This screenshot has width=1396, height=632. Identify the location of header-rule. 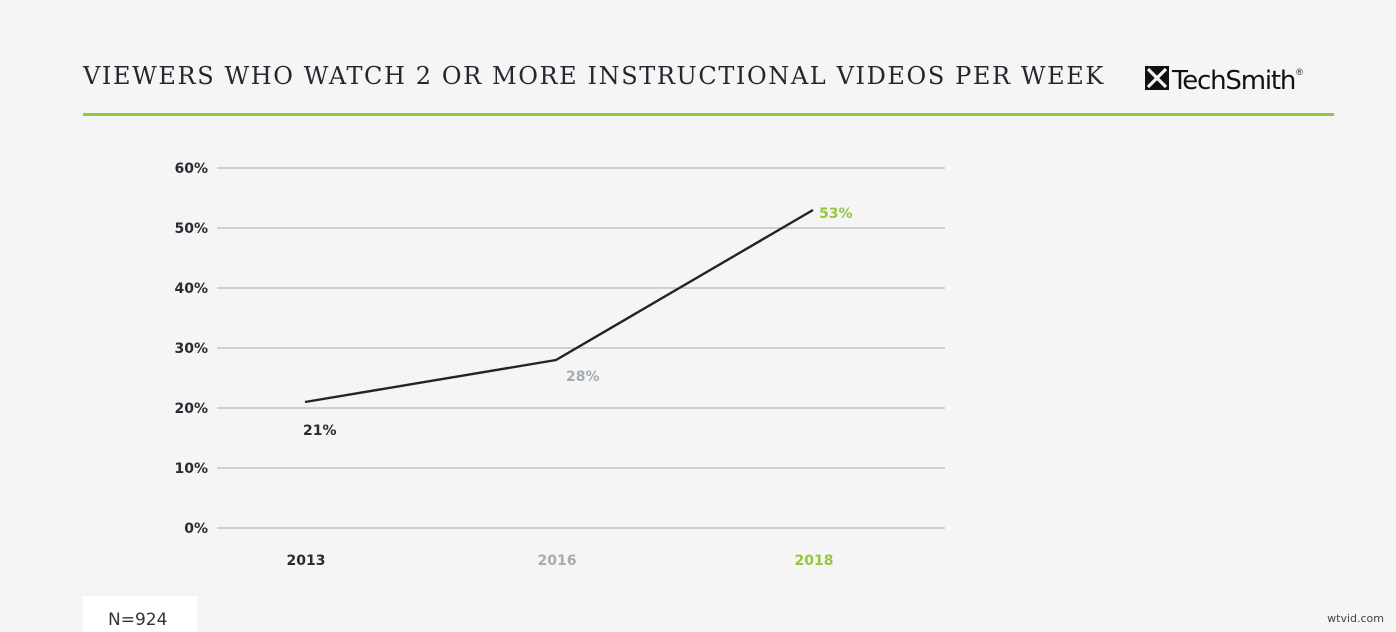
(708, 114).